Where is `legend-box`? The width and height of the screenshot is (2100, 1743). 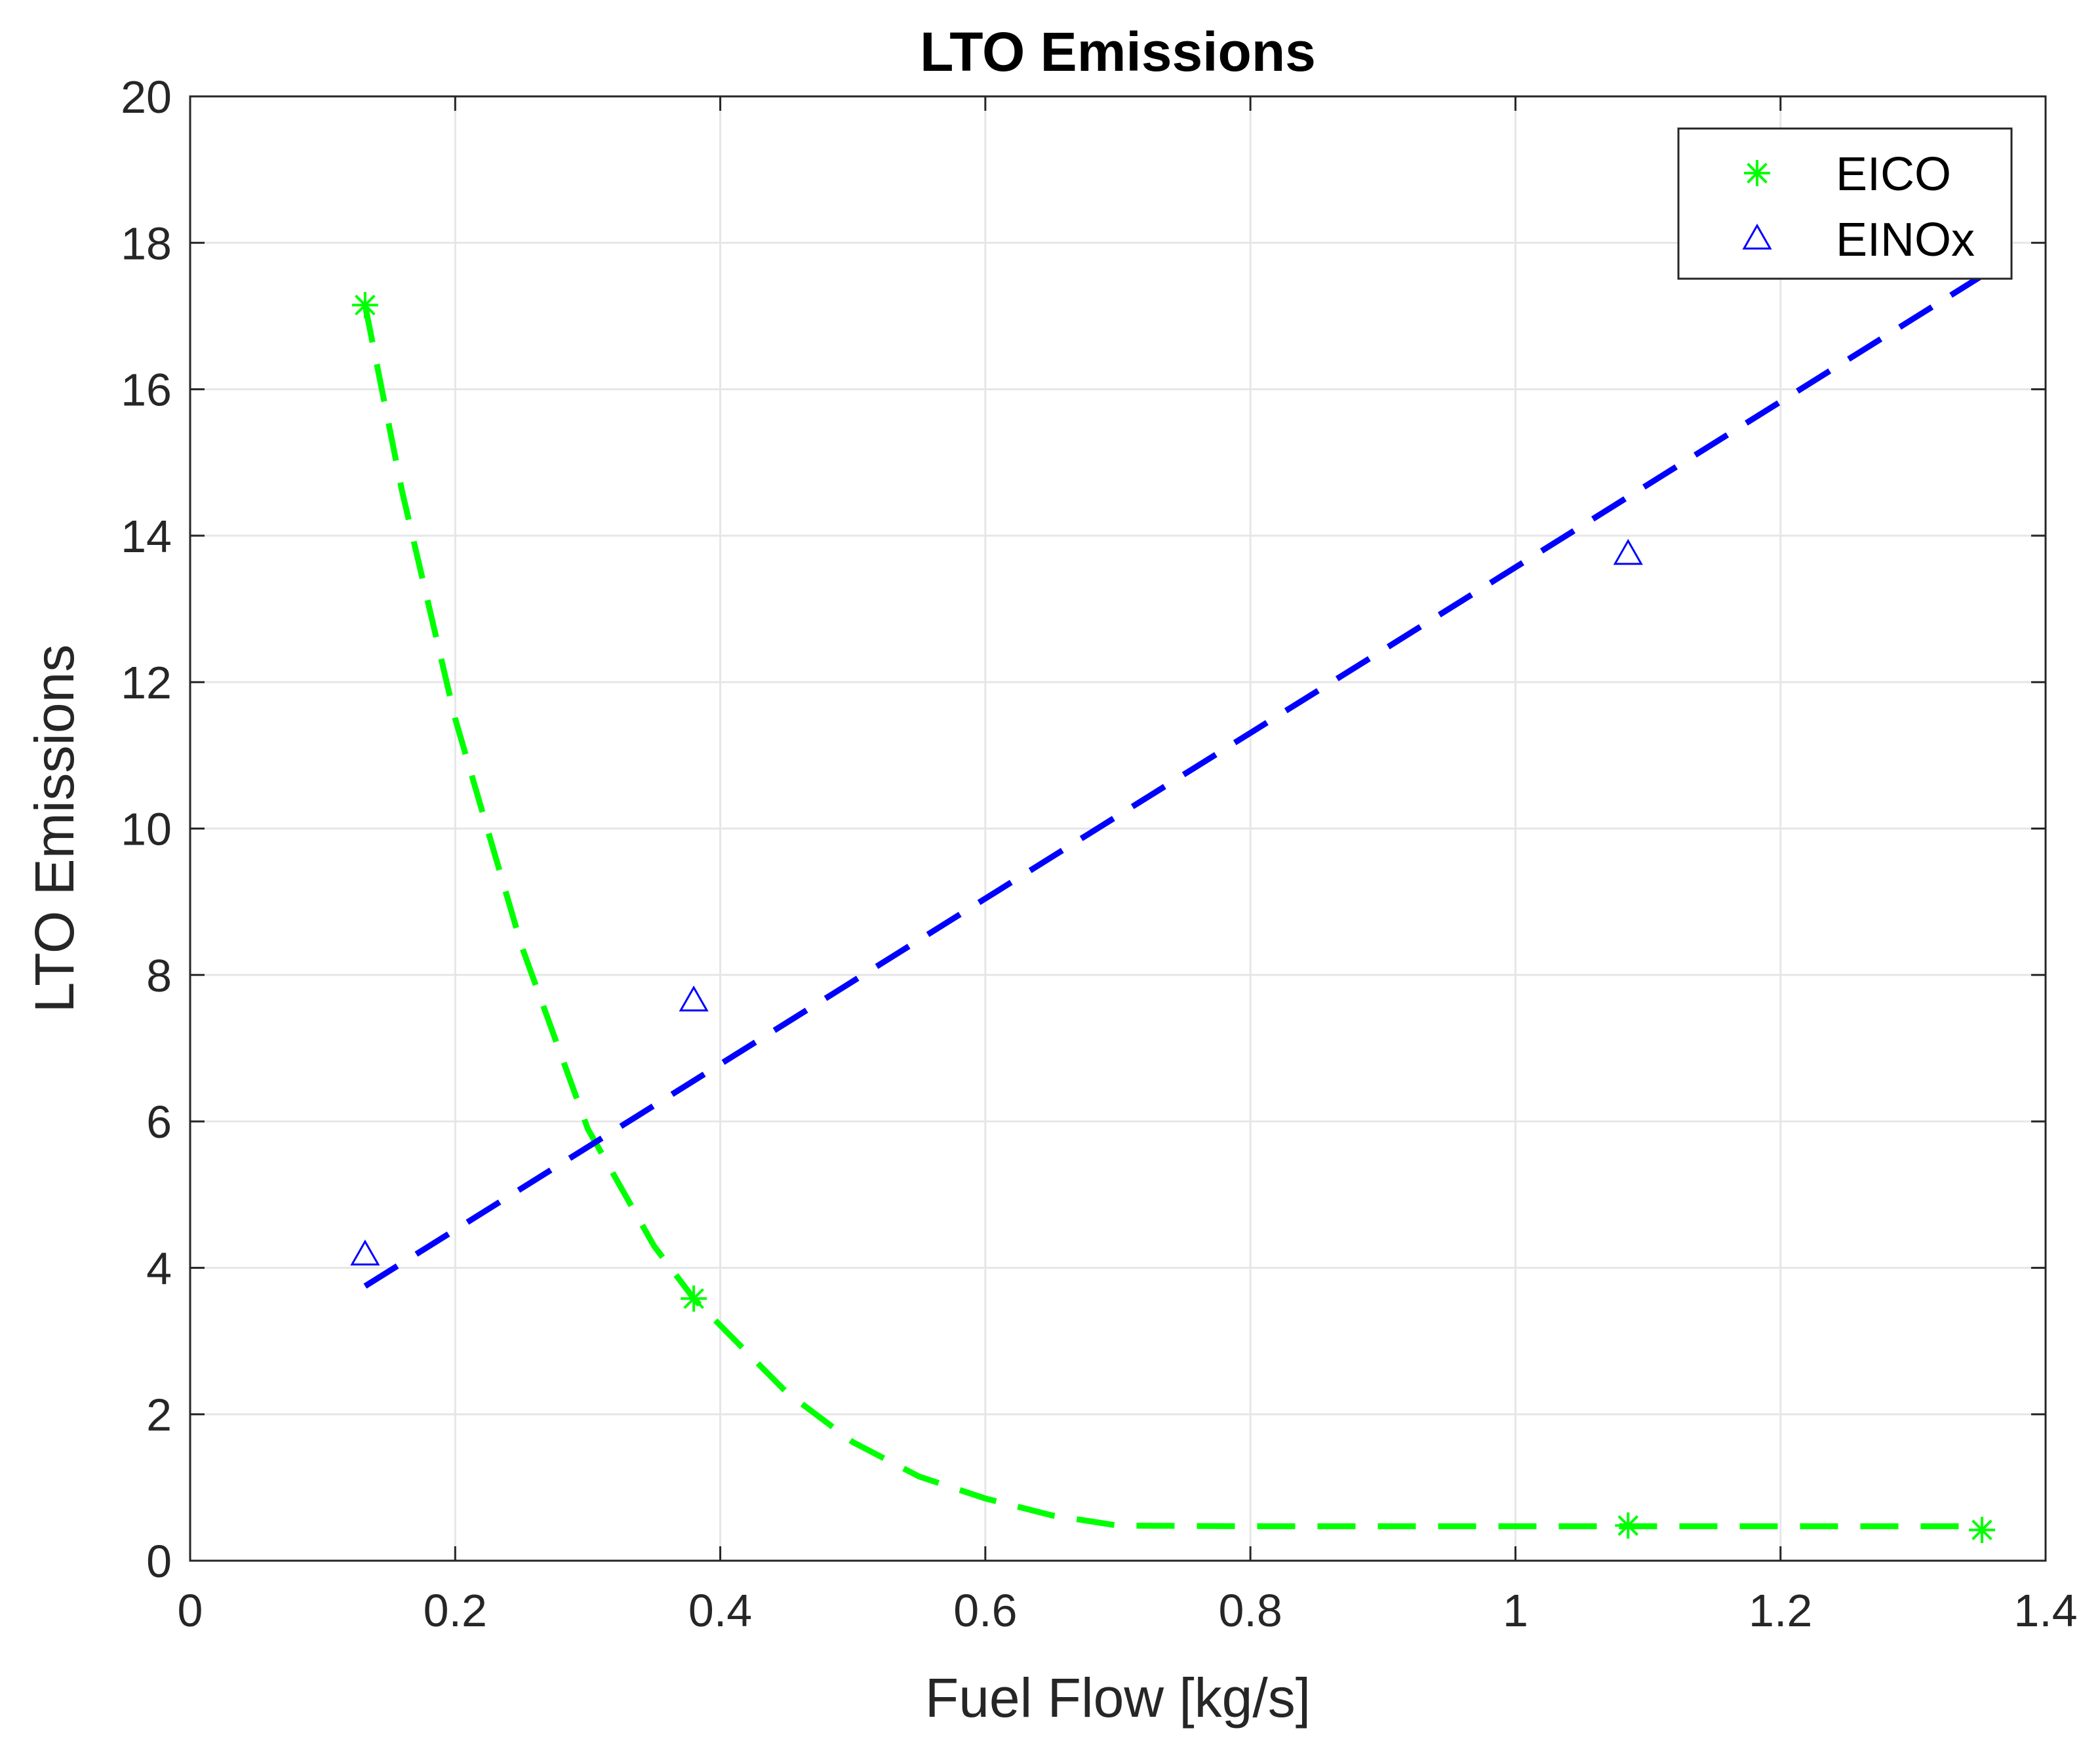 legend-box is located at coordinates (1845, 203).